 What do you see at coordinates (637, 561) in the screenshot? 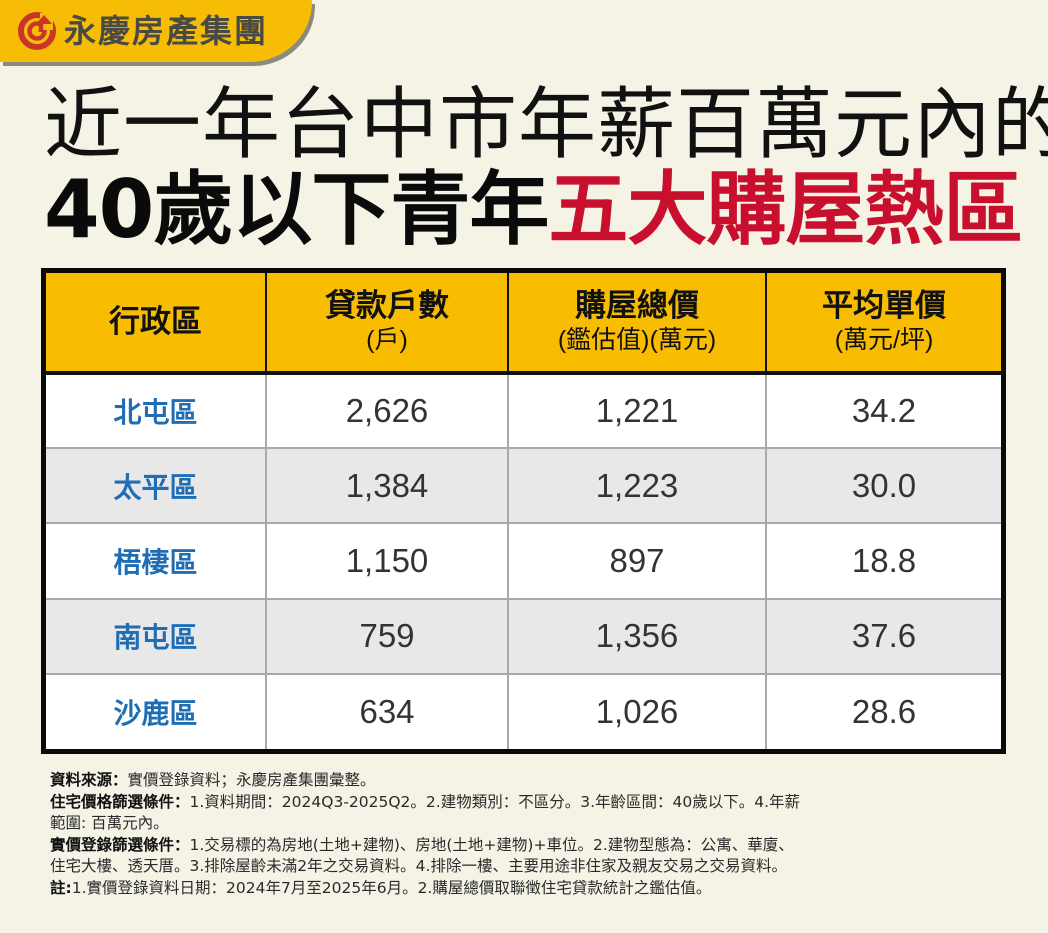
I see `total-price-cell: 897` at bounding box center [637, 561].